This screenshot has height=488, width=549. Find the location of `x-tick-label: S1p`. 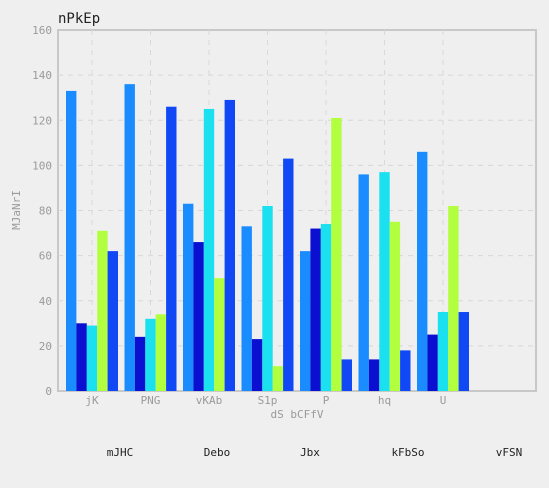

x-tick-label: S1p is located at coordinates (268, 400).